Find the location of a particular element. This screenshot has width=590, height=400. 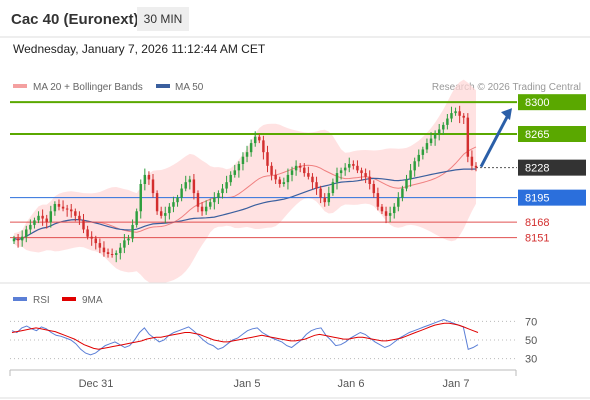

rsi-tick-50: 50 is located at coordinates (531, 341).